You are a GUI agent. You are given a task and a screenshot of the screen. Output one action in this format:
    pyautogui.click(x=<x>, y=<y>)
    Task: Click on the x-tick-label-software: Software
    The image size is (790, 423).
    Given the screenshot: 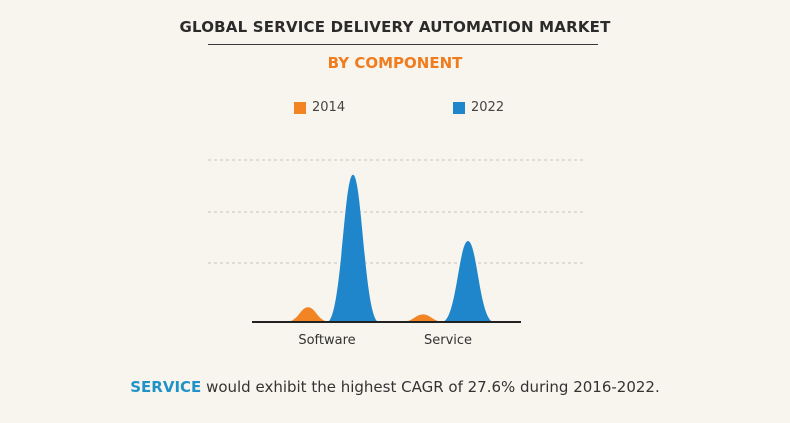 What is the action you would take?
    pyautogui.click(x=326, y=340)
    